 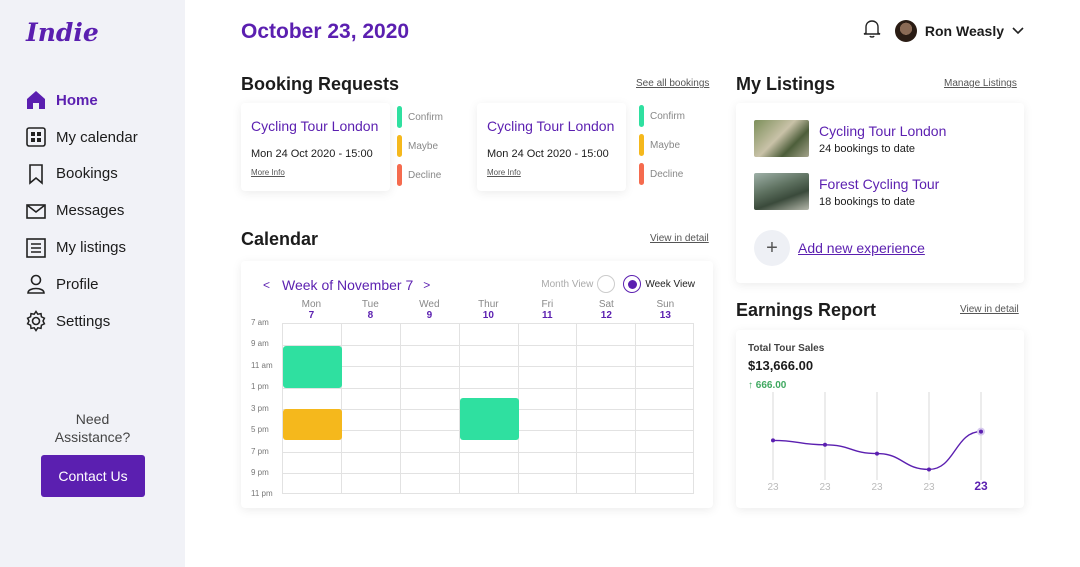 I want to click on sidebar-item-bookings: Bookings, so click(x=81, y=174).